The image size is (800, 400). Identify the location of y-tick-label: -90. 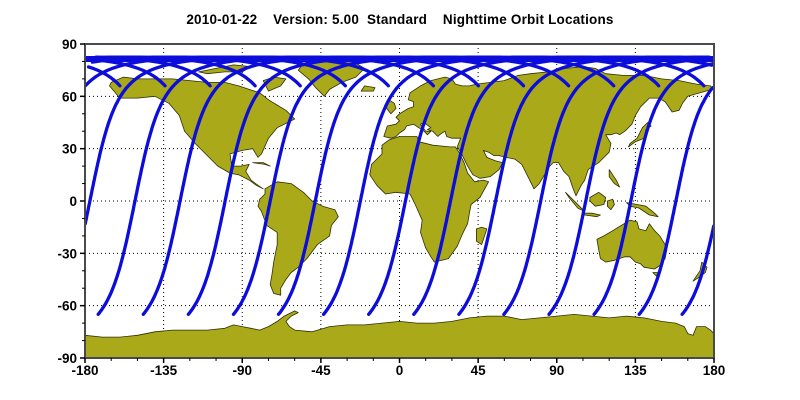
(67, 358).